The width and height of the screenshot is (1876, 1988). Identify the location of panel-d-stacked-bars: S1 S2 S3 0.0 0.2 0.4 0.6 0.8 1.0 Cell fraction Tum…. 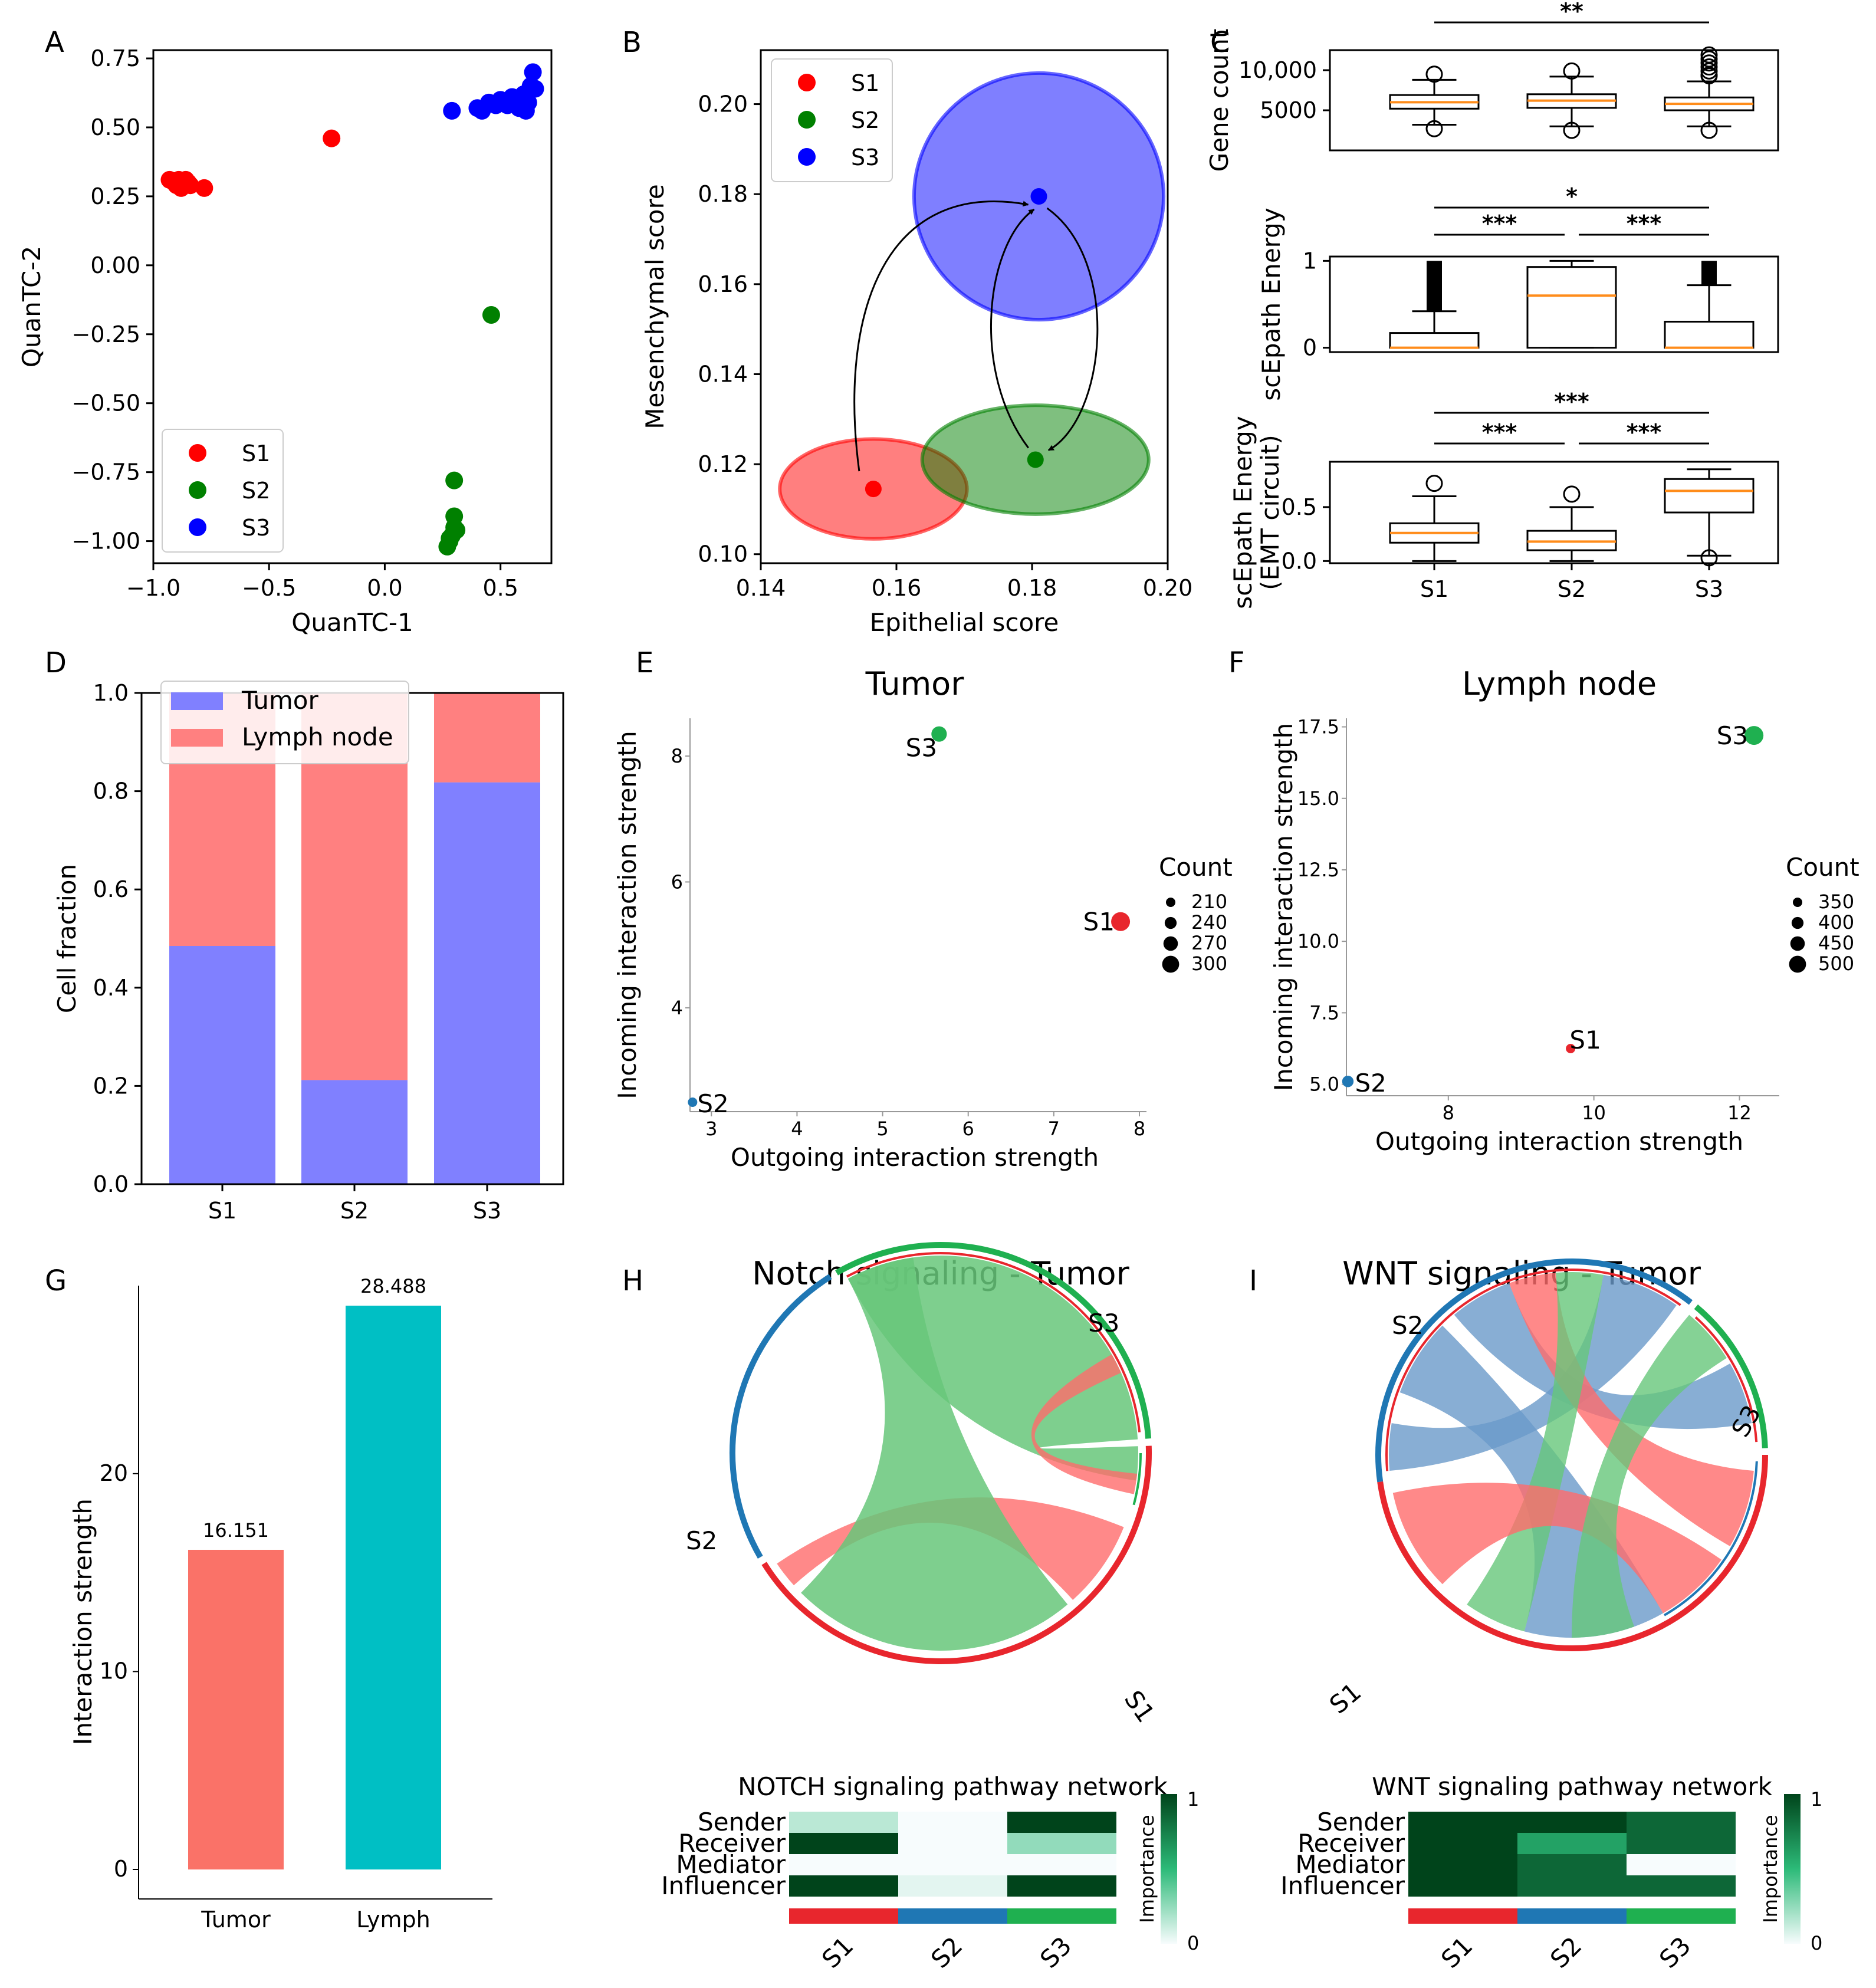
(308, 952).